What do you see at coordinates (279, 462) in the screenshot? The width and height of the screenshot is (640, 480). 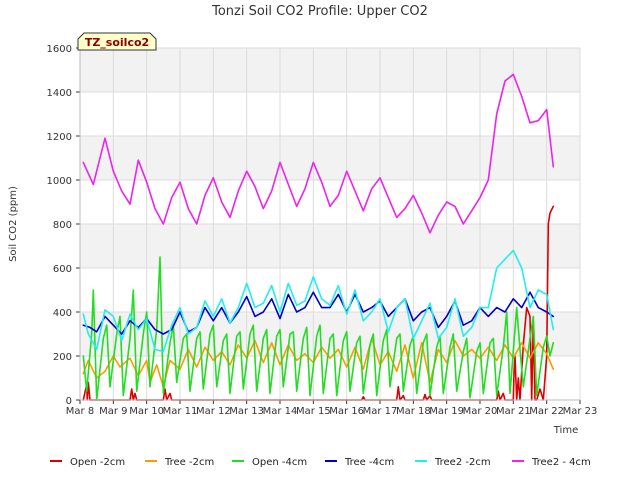 I see `legend-label-open-4cm: Open -4cm` at bounding box center [279, 462].